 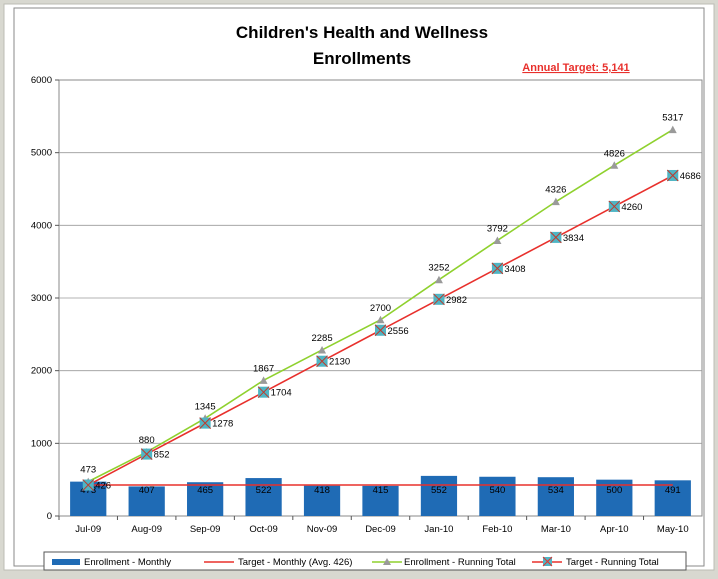 I want to click on y-tick-label: 5000, so click(x=41, y=153).